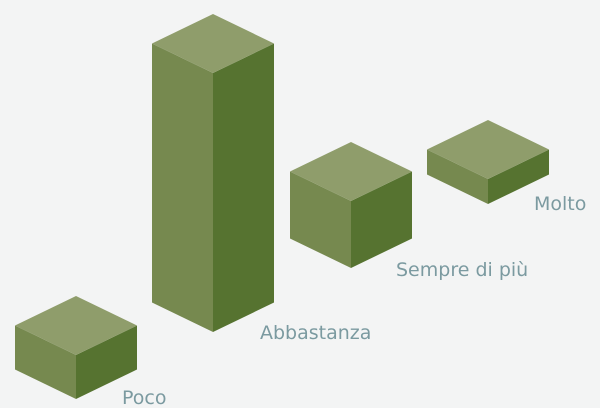  Describe the element at coordinates (144, 397) in the screenshot. I see `label: Poco` at that location.